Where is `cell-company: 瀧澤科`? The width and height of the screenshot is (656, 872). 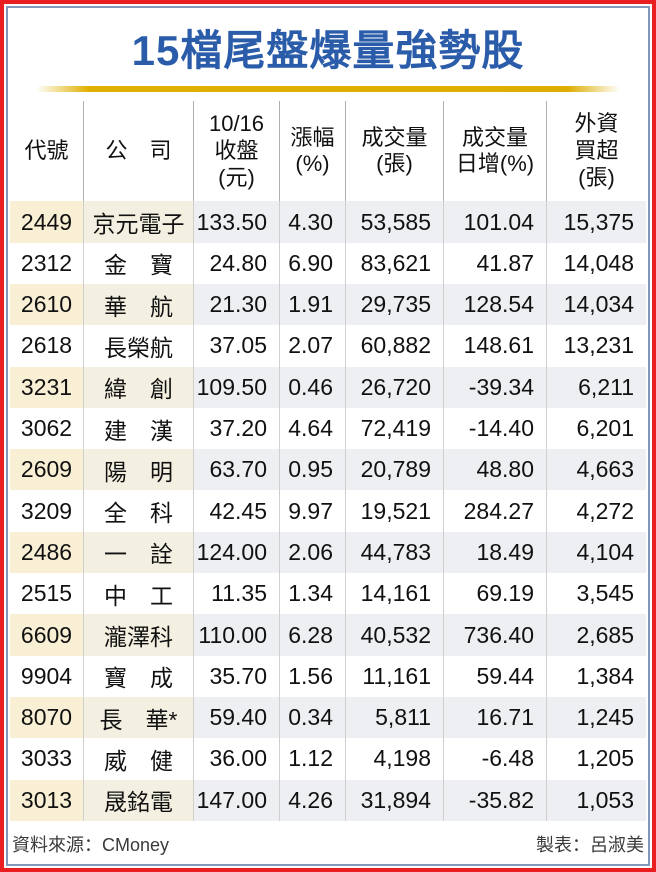 cell-company: 瀧澤科 is located at coordinates (138, 635).